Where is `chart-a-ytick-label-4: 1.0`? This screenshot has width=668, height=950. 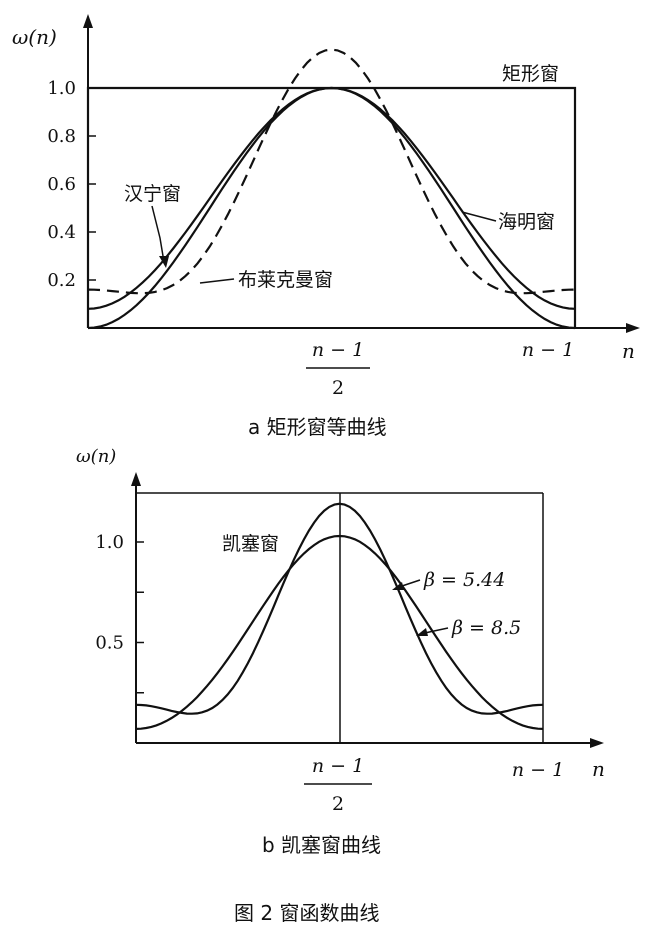
chart-a-ytick-label-4: 1.0 is located at coordinates (61, 88).